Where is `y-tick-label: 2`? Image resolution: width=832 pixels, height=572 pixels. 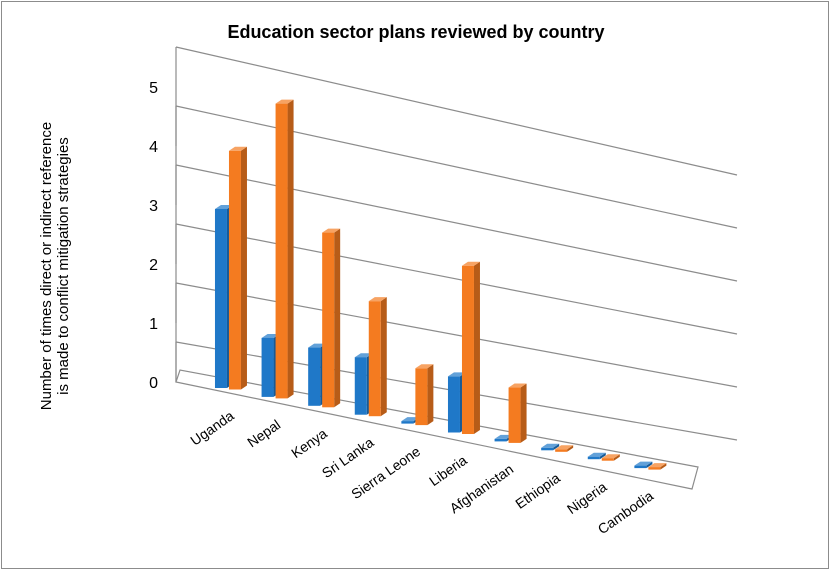
y-tick-label: 2 is located at coordinates (153, 265).